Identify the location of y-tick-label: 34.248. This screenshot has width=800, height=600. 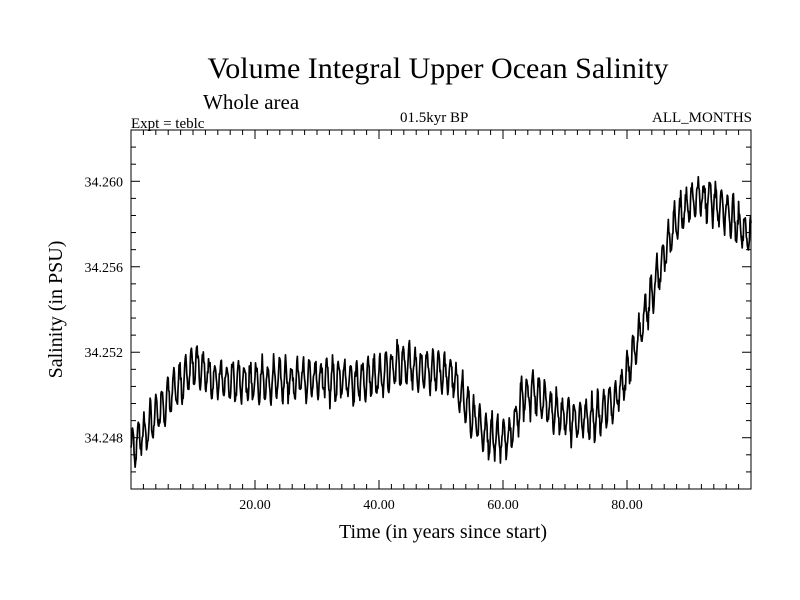
(104, 439).